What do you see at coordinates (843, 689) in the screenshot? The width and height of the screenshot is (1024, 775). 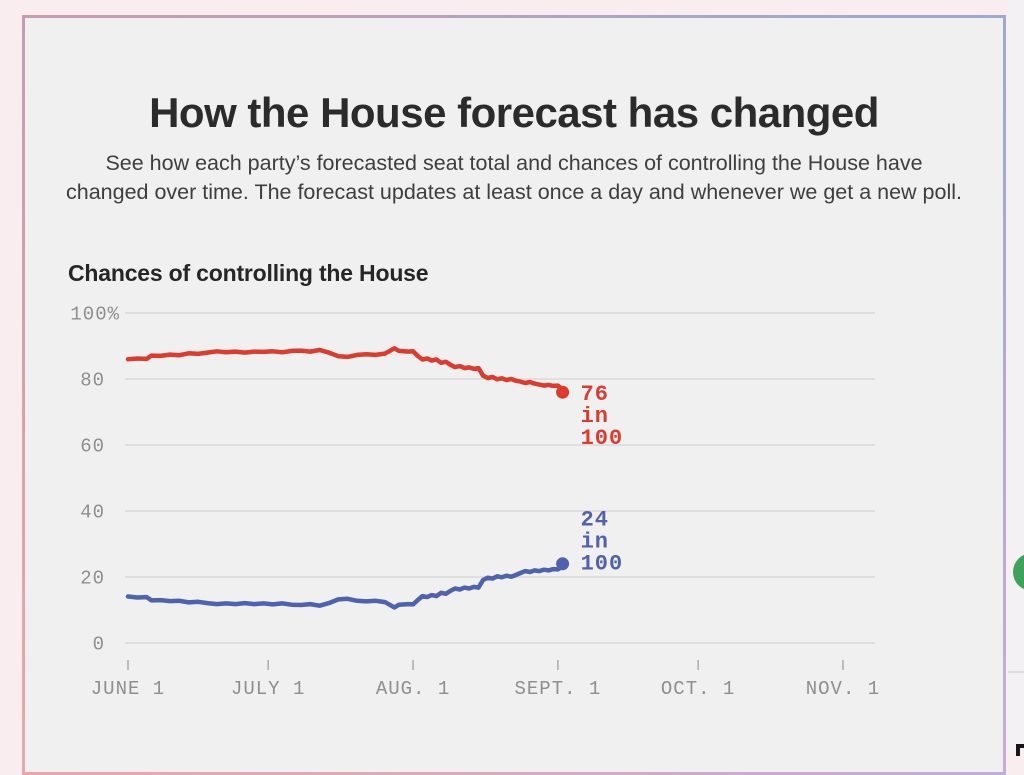 I see `x-axis-label-NOV. 1: NOV. 1` at bounding box center [843, 689].